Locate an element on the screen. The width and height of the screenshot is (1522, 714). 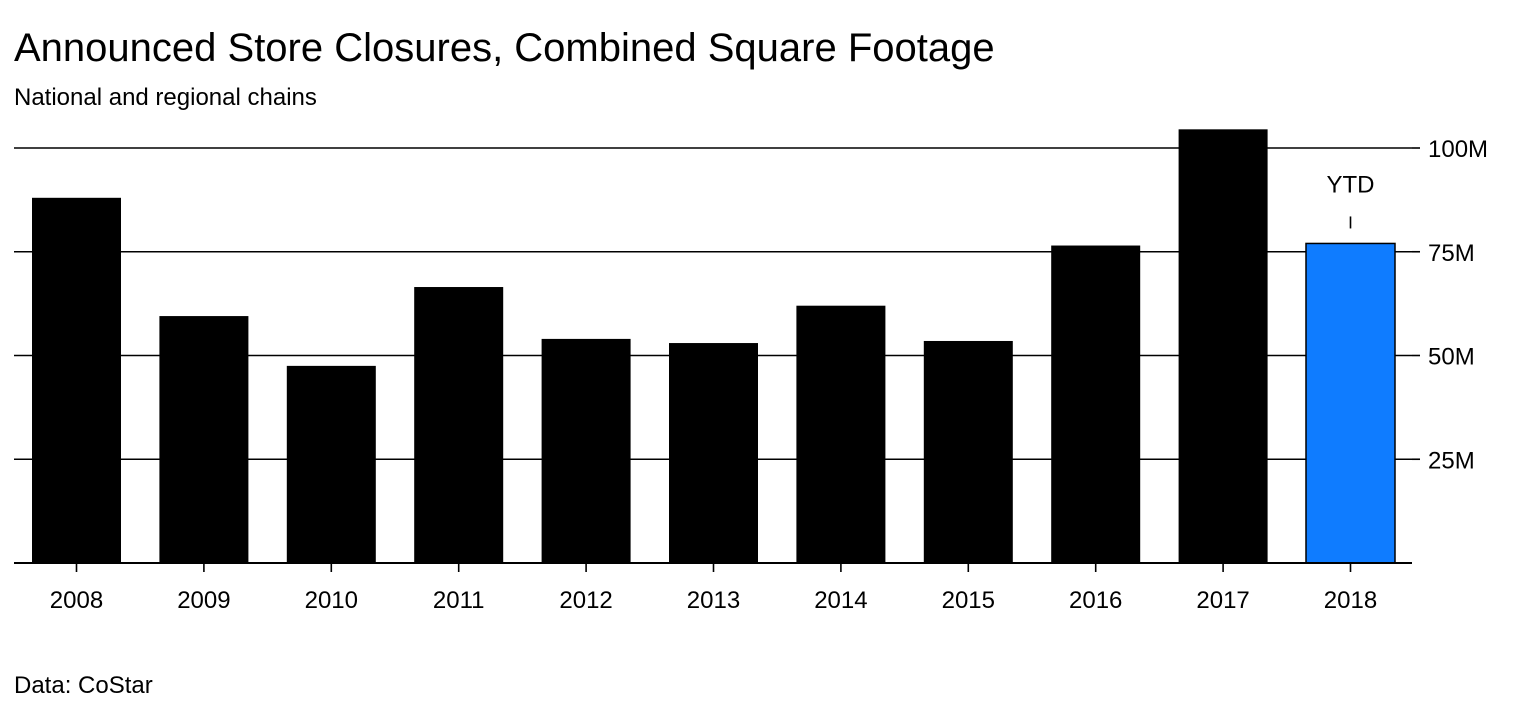
x-tick-label-2012: 2012 is located at coordinates (585, 600).